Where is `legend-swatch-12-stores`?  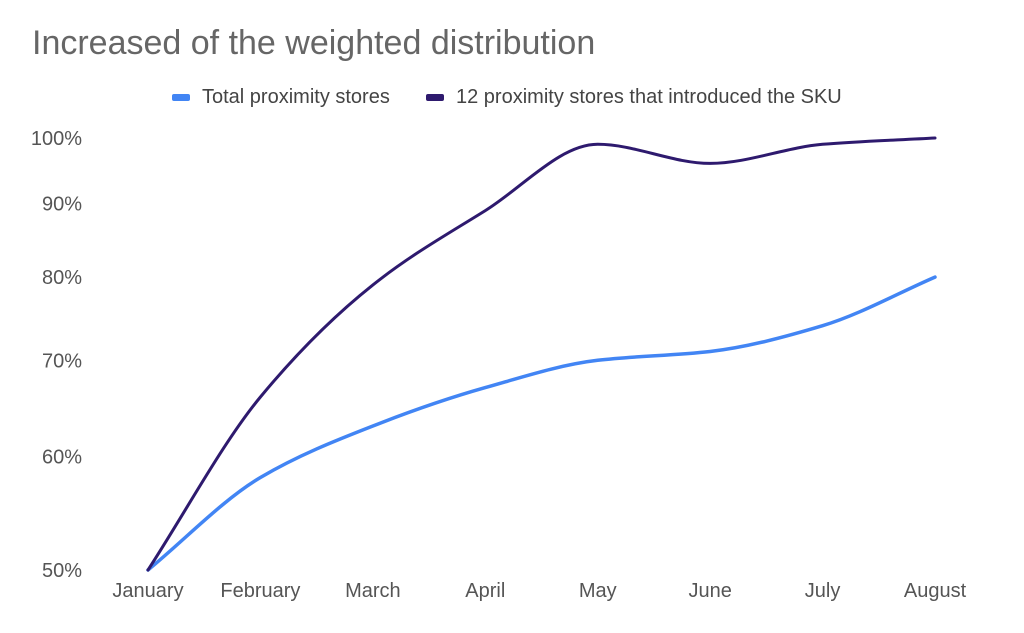 legend-swatch-12-stores is located at coordinates (435, 97).